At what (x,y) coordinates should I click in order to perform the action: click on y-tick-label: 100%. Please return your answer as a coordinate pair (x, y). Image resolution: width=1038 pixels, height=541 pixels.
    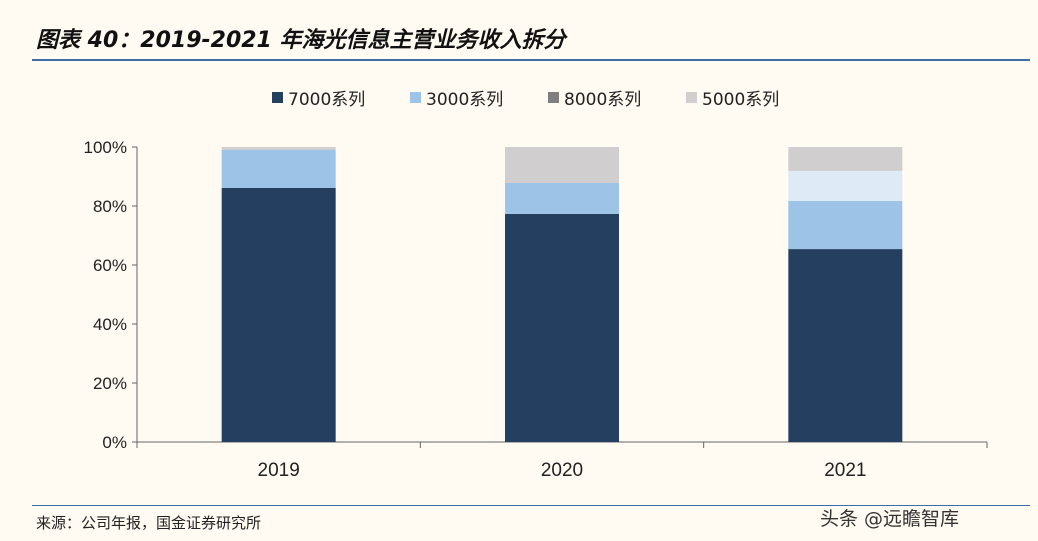
    Looking at the image, I should click on (105, 147).